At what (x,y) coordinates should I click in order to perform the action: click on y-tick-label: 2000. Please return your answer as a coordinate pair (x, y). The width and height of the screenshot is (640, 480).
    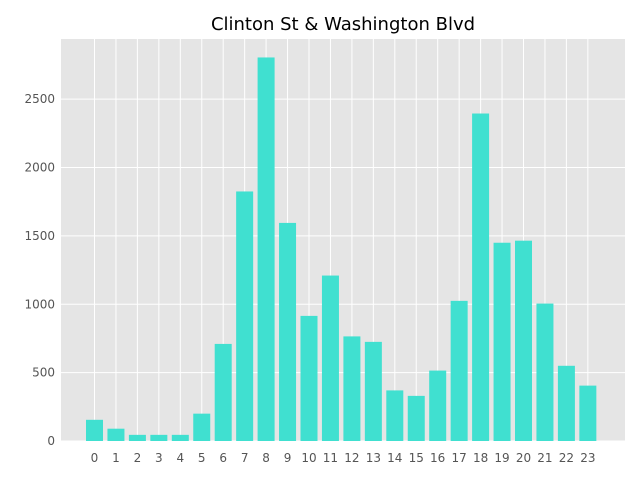
    Looking at the image, I should click on (39, 168).